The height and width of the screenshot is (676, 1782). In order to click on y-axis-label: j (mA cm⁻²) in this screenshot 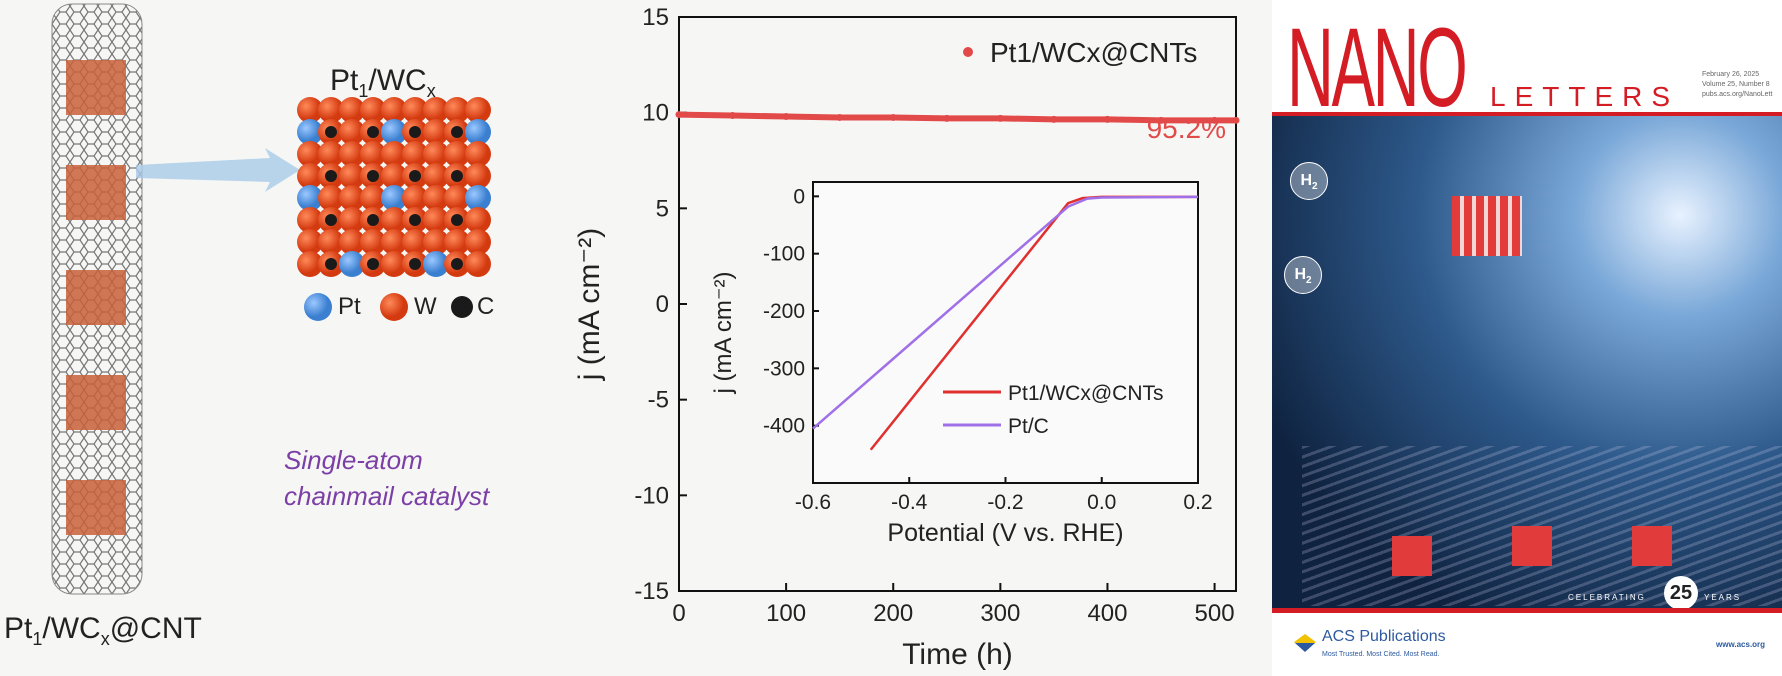, I will do `click(589, 304)`.